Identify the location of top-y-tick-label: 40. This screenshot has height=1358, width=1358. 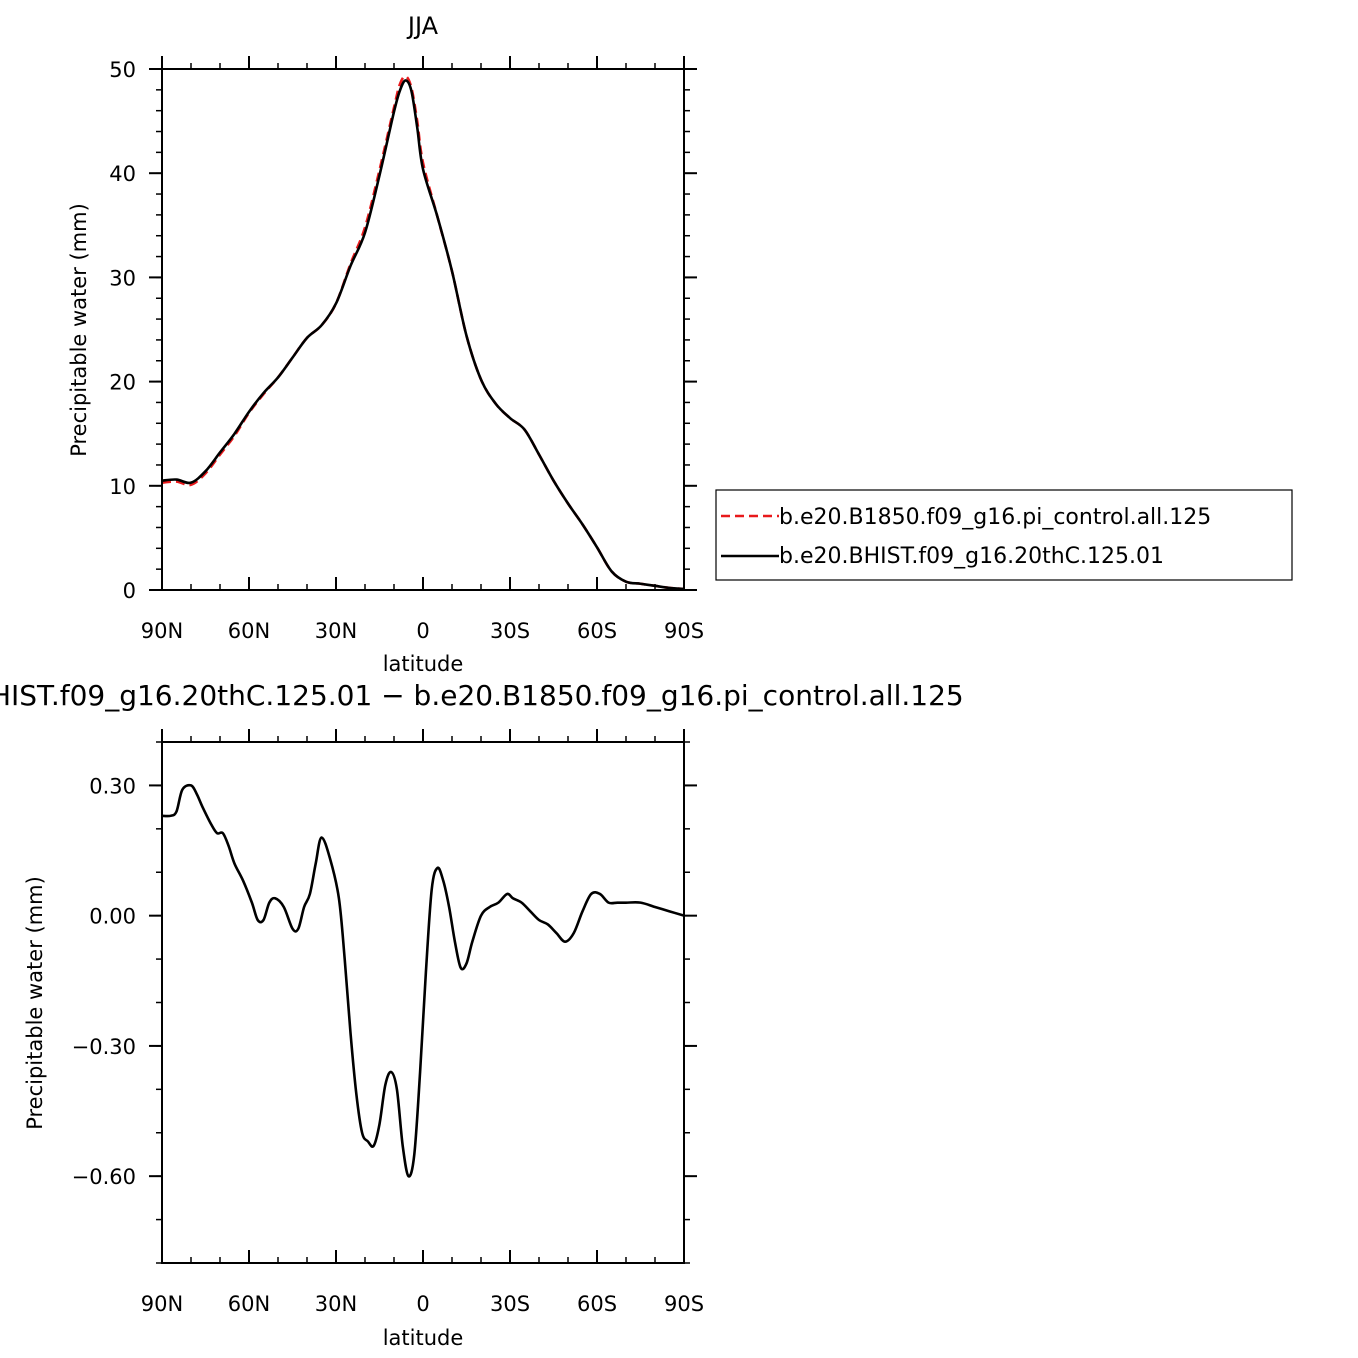
(122, 174).